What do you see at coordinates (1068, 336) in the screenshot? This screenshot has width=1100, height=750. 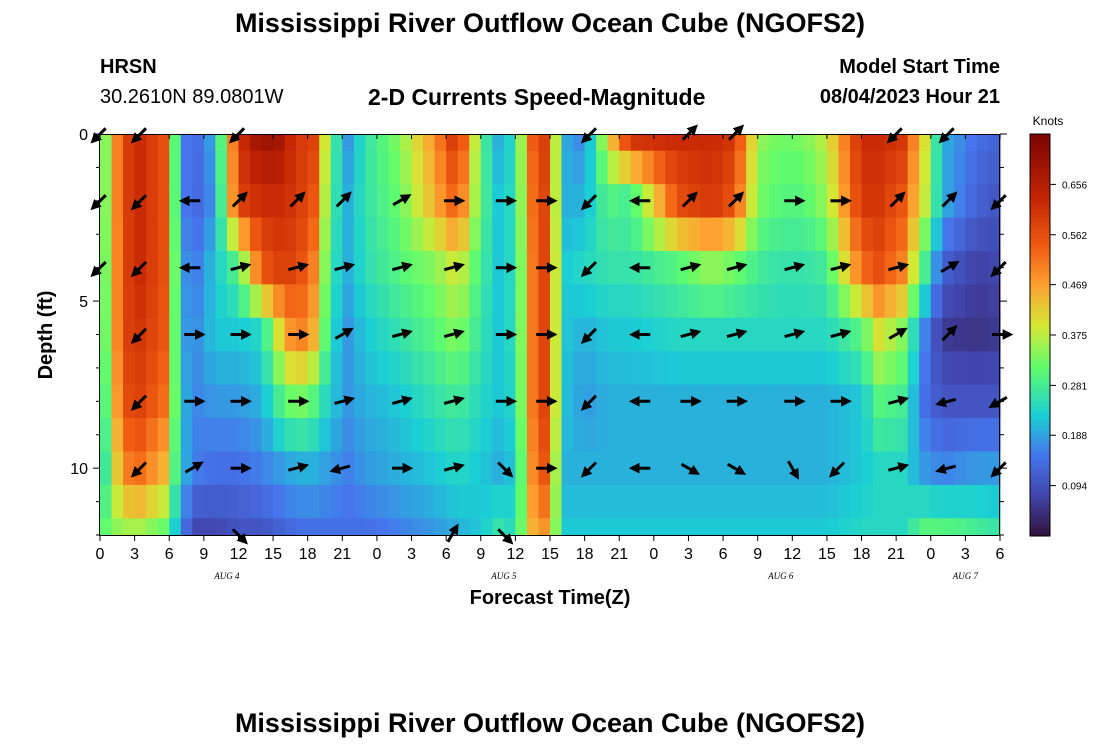 I see `colorbar-ticks: 0.094 0.188 0.281 0.375 0.469 0.562 0.656` at bounding box center [1068, 336].